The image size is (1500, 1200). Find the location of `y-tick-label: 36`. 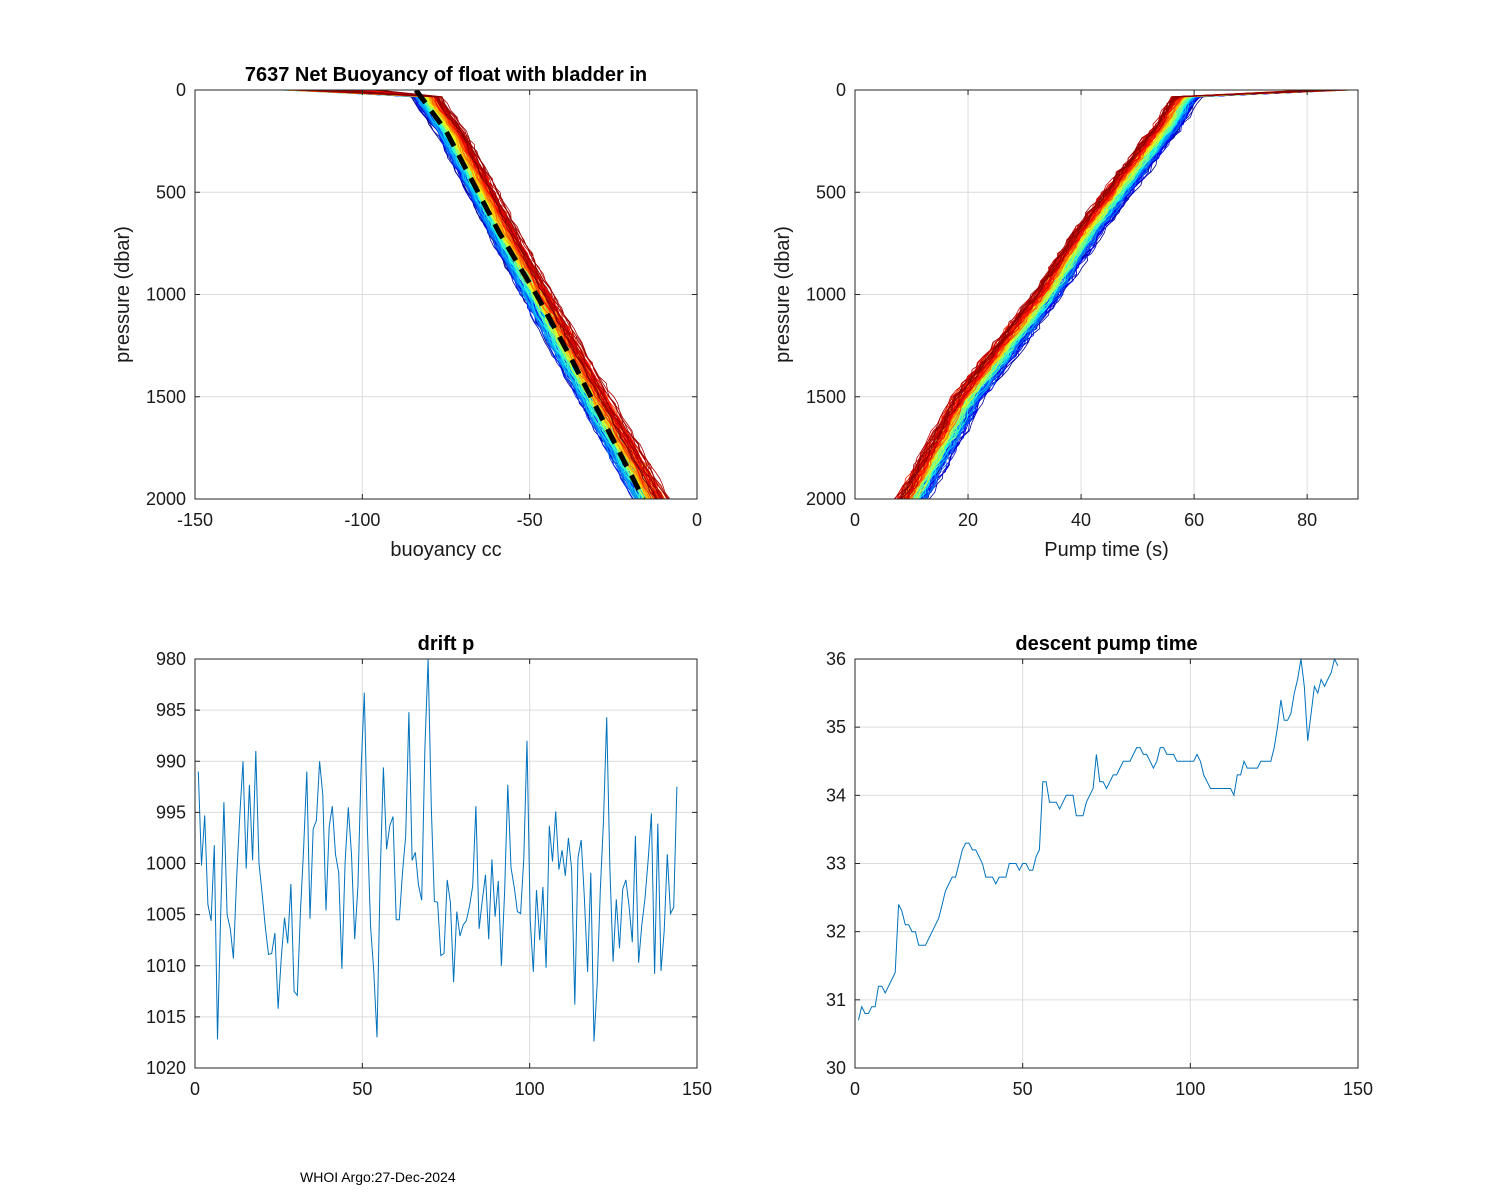

y-tick-label: 36 is located at coordinates (836, 659).